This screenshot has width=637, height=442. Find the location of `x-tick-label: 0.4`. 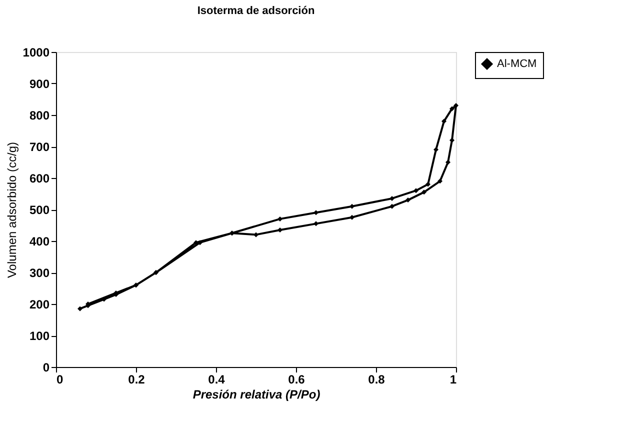

x-tick-label: 0.4 is located at coordinates (217, 379).